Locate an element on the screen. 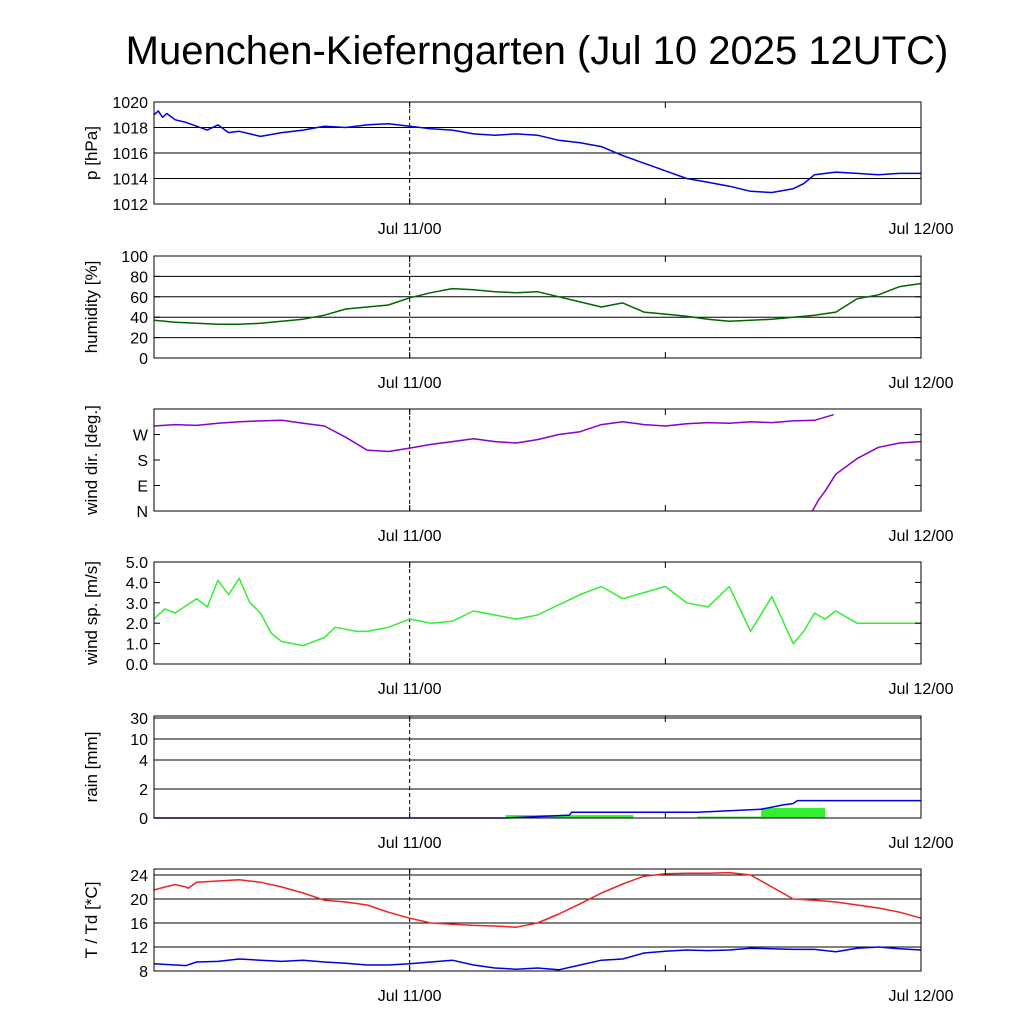  humidity-y-tick-label: 0 is located at coordinates (143, 359).